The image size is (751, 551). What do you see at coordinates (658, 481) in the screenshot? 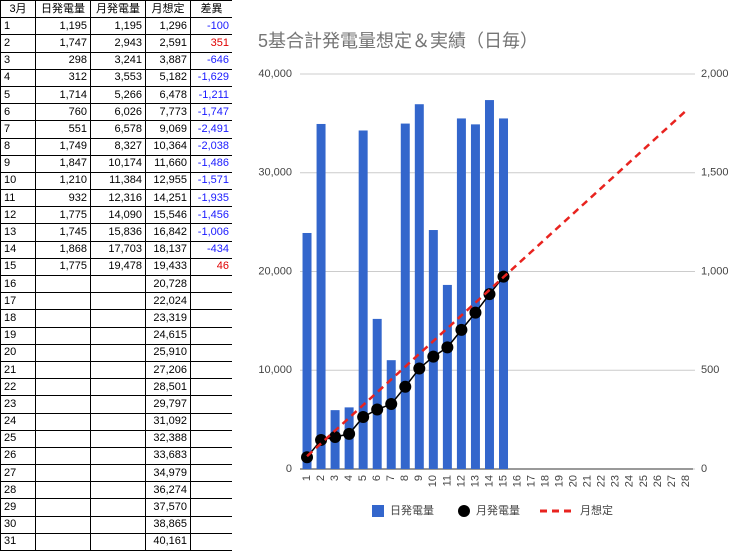
I see `x-tick-label: 26` at bounding box center [658, 481].